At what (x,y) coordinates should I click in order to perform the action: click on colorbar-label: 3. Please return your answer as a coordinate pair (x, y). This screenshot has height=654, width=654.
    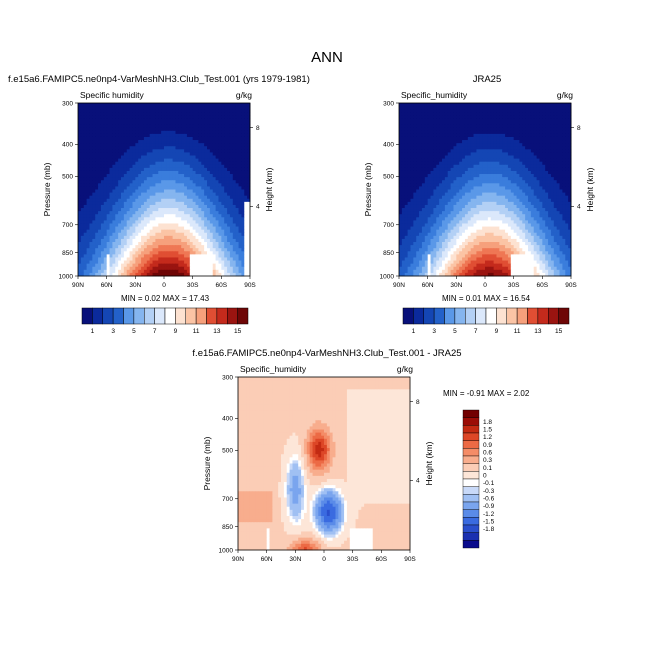
    Looking at the image, I should click on (113, 331).